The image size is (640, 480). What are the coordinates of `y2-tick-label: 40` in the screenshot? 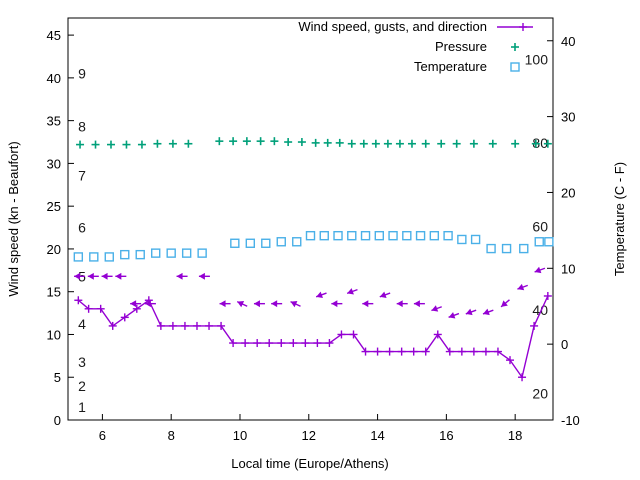 It's located at (568, 41).